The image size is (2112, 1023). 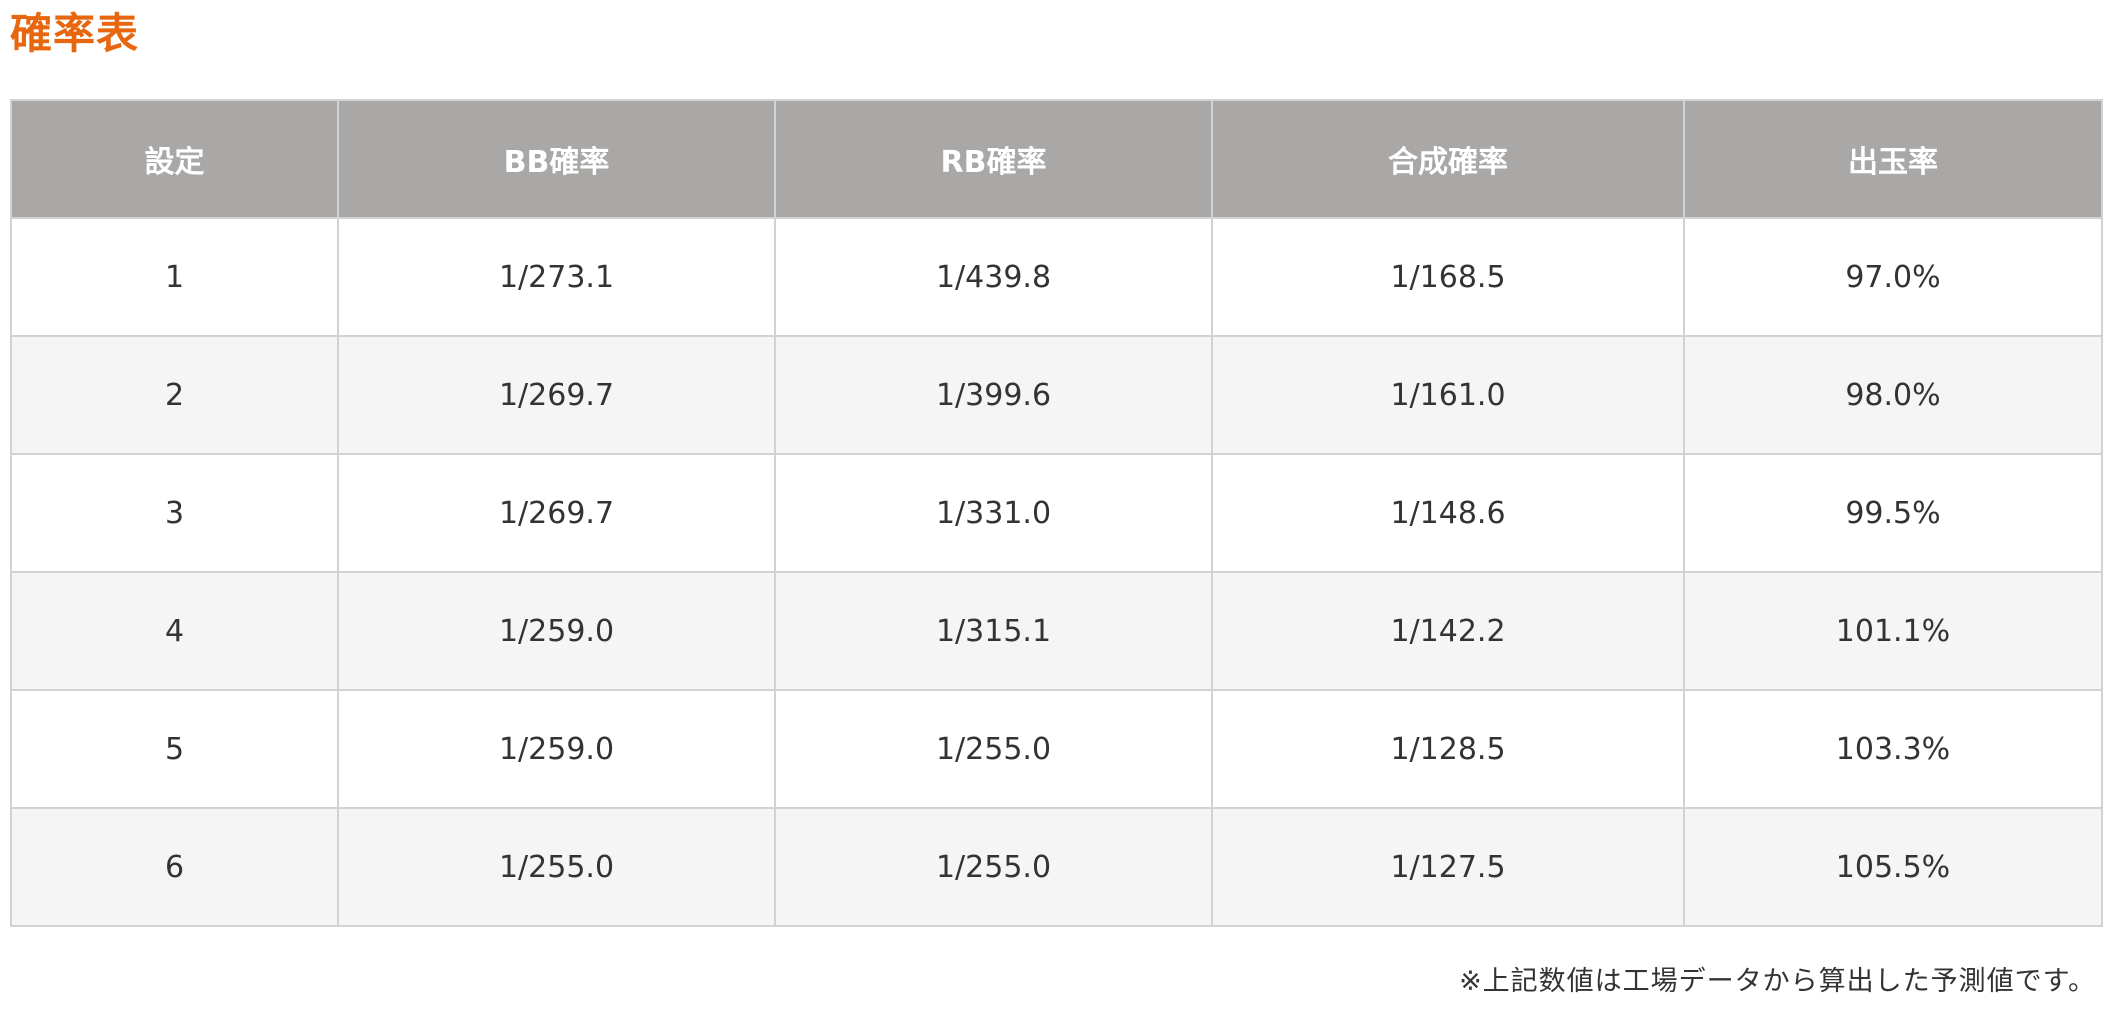 I want to click on table-row: 6 1/255.0 1/255.0 1/127.5 105.5%, so click(x=1056, y=867).